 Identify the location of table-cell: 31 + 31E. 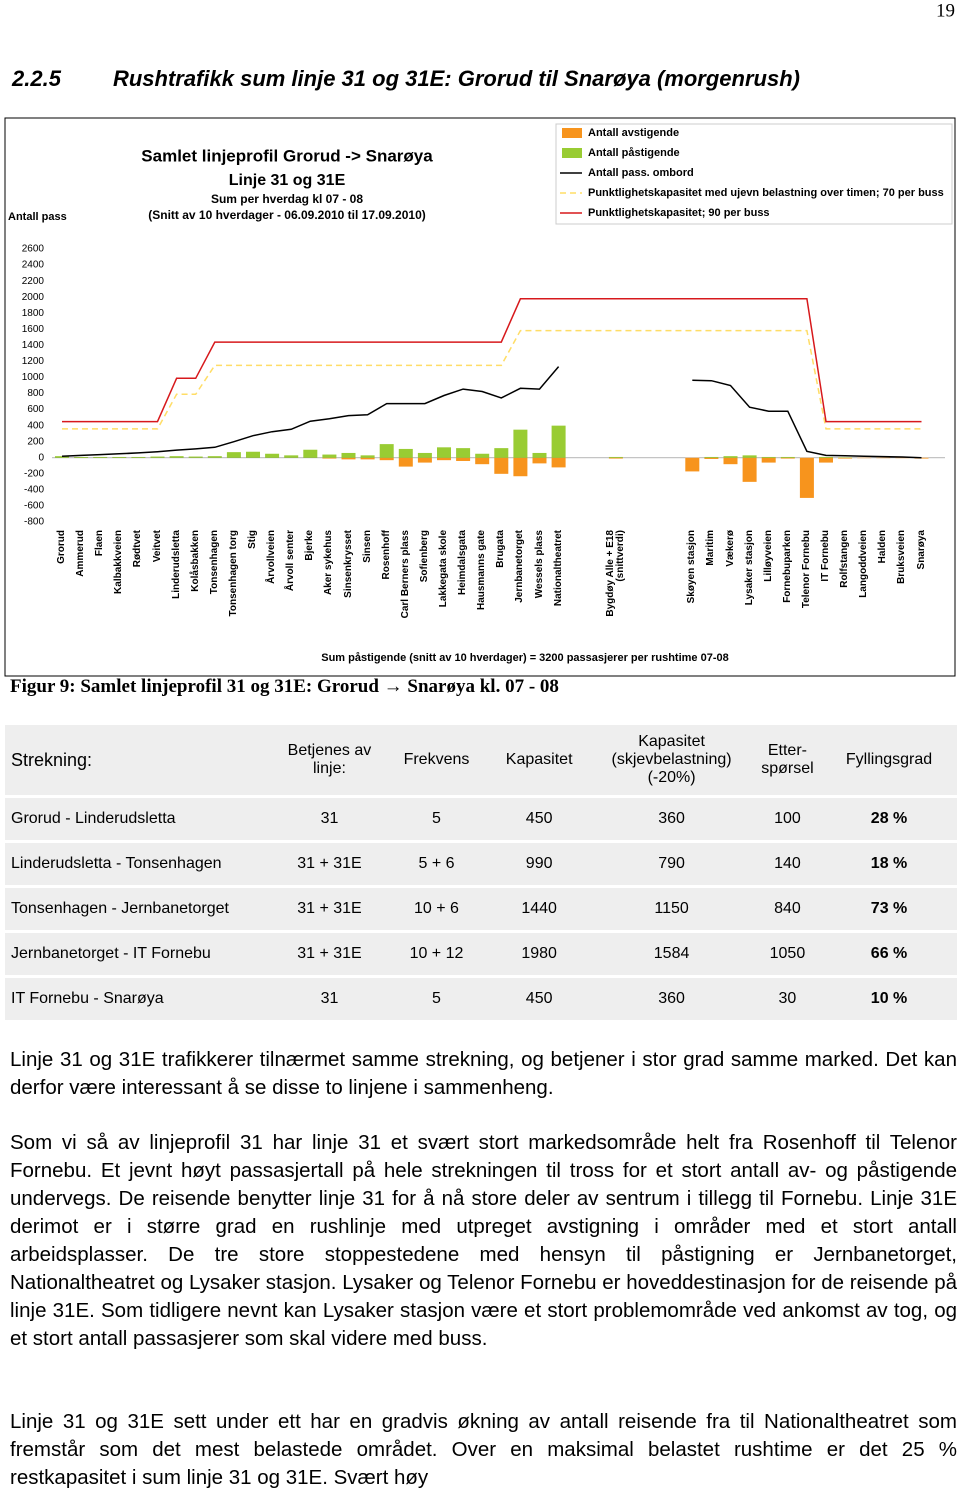
(329, 864).